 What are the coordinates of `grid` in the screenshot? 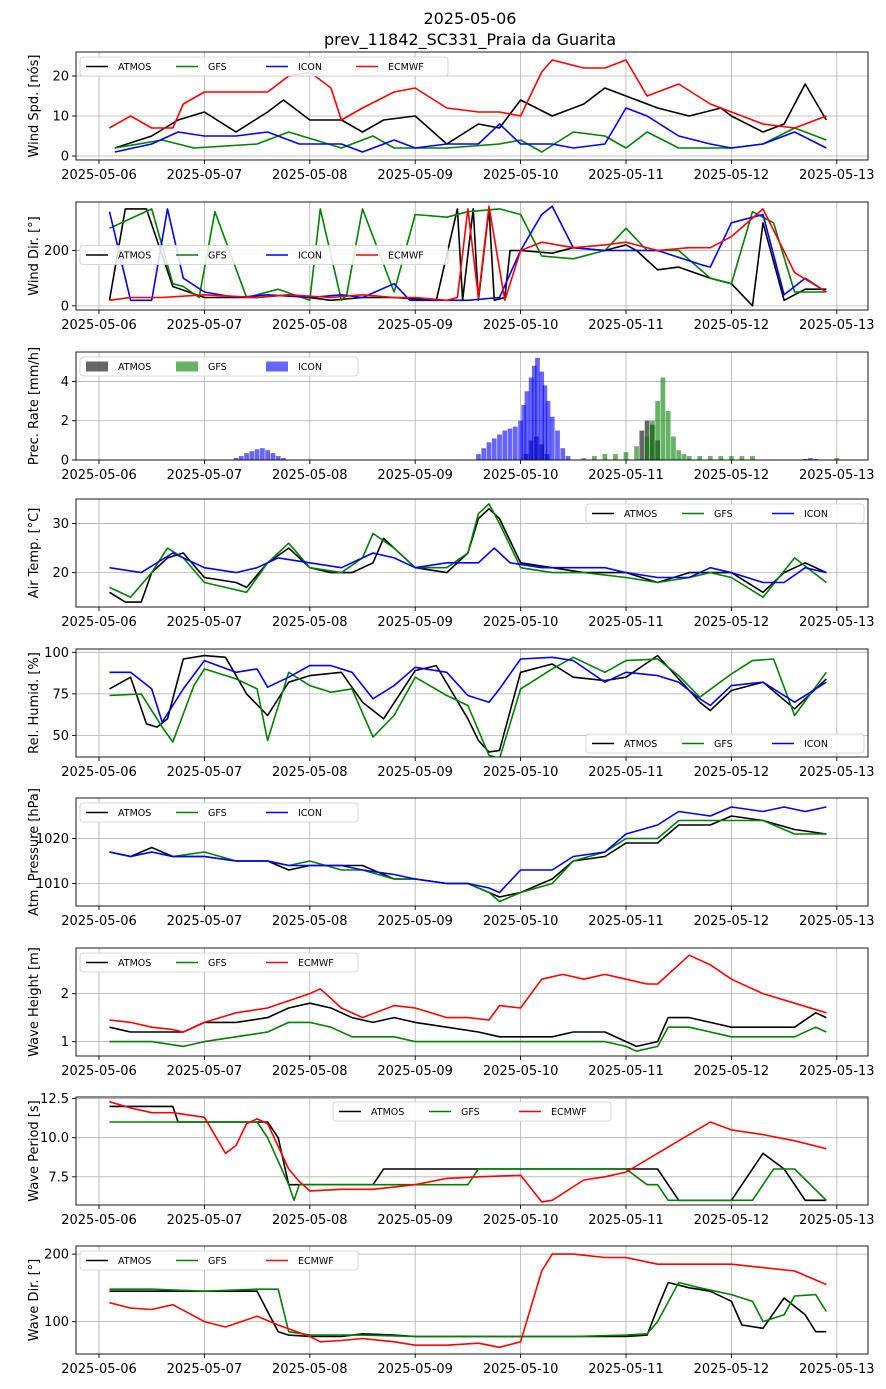 It's located at (472, 553).